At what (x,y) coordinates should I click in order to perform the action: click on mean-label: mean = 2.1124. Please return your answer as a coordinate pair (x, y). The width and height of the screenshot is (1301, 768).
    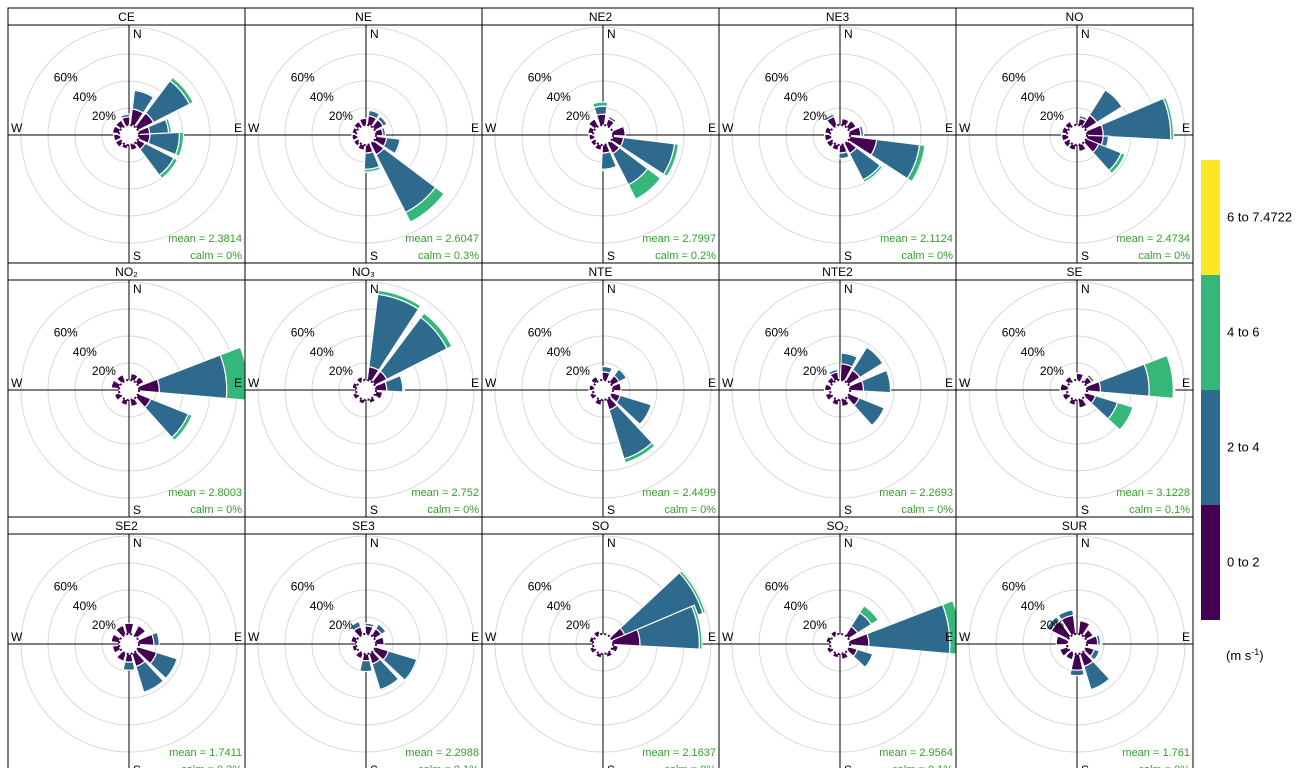
    Looking at the image, I should click on (916, 239).